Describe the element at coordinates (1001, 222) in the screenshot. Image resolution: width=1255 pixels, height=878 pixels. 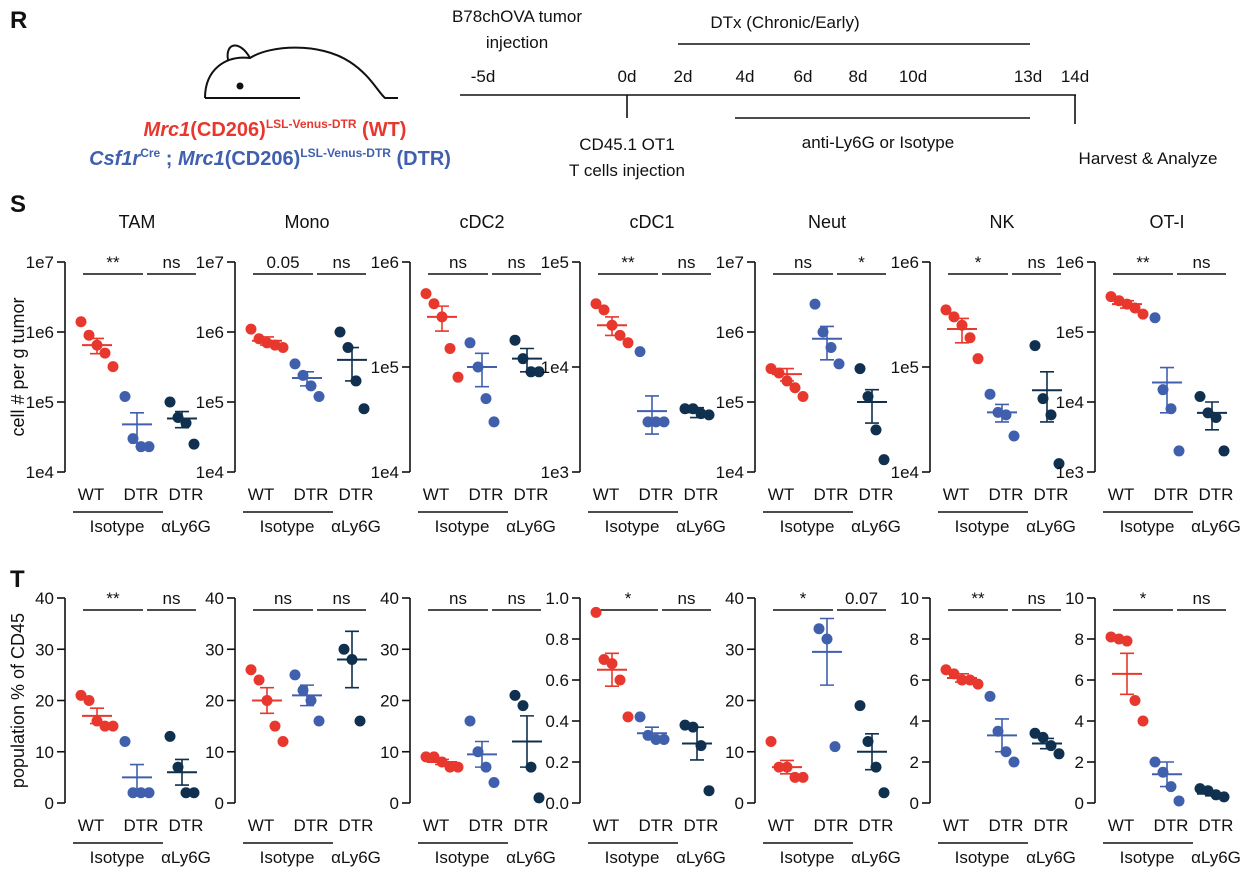
I see `chart-title: NK` at that location.